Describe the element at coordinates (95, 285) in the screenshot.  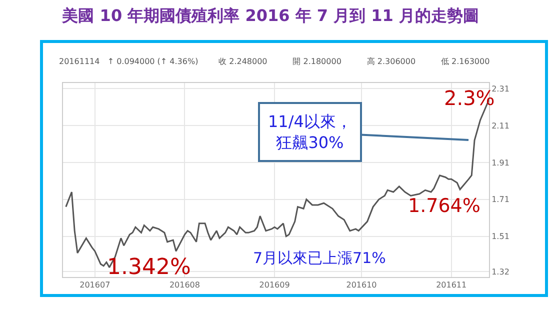
I see `x-tick-label: 201607` at that location.